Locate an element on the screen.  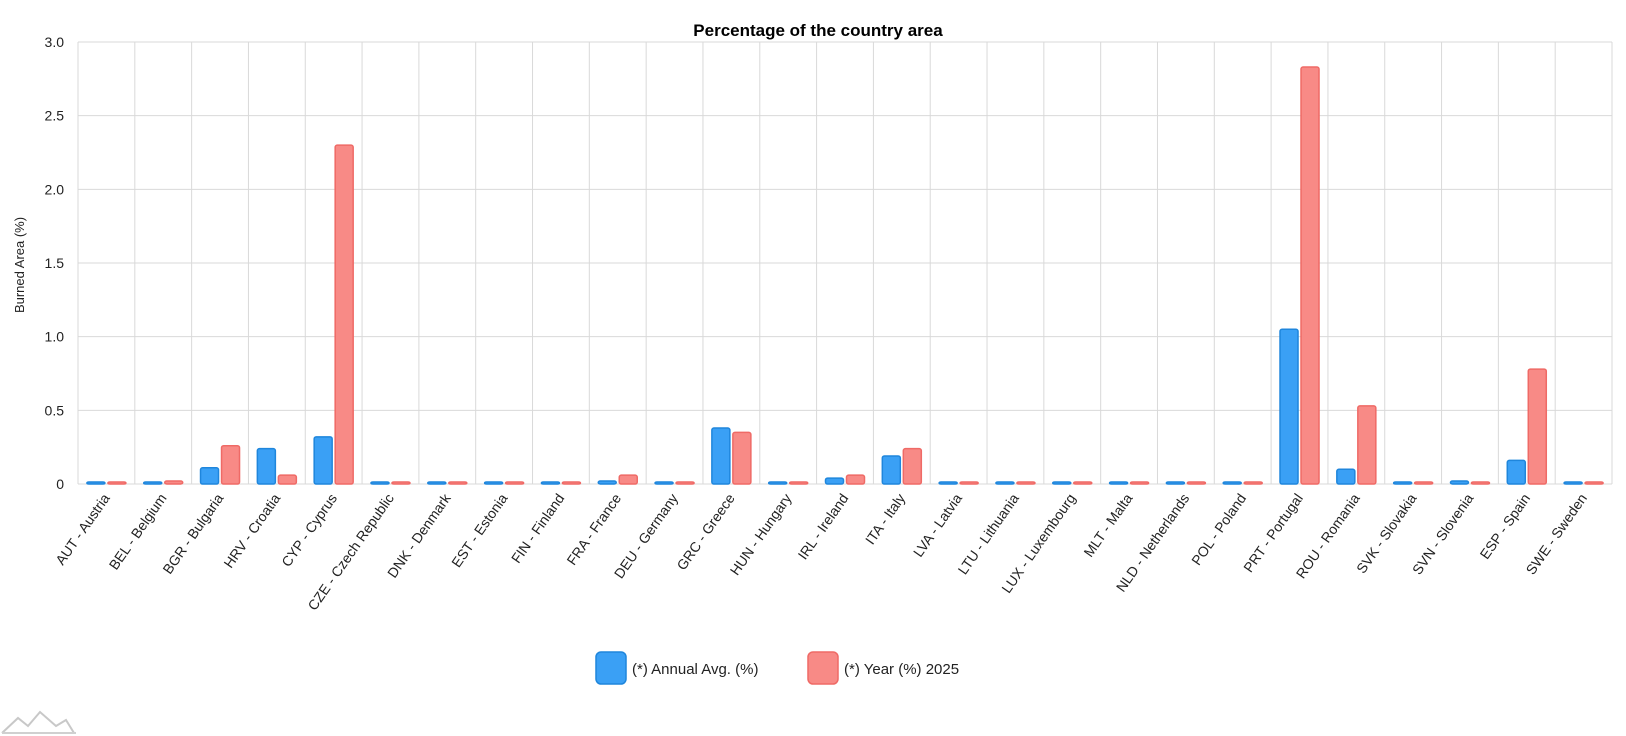
x-tick-label: SWE - Sweden is located at coordinates (1556, 534).